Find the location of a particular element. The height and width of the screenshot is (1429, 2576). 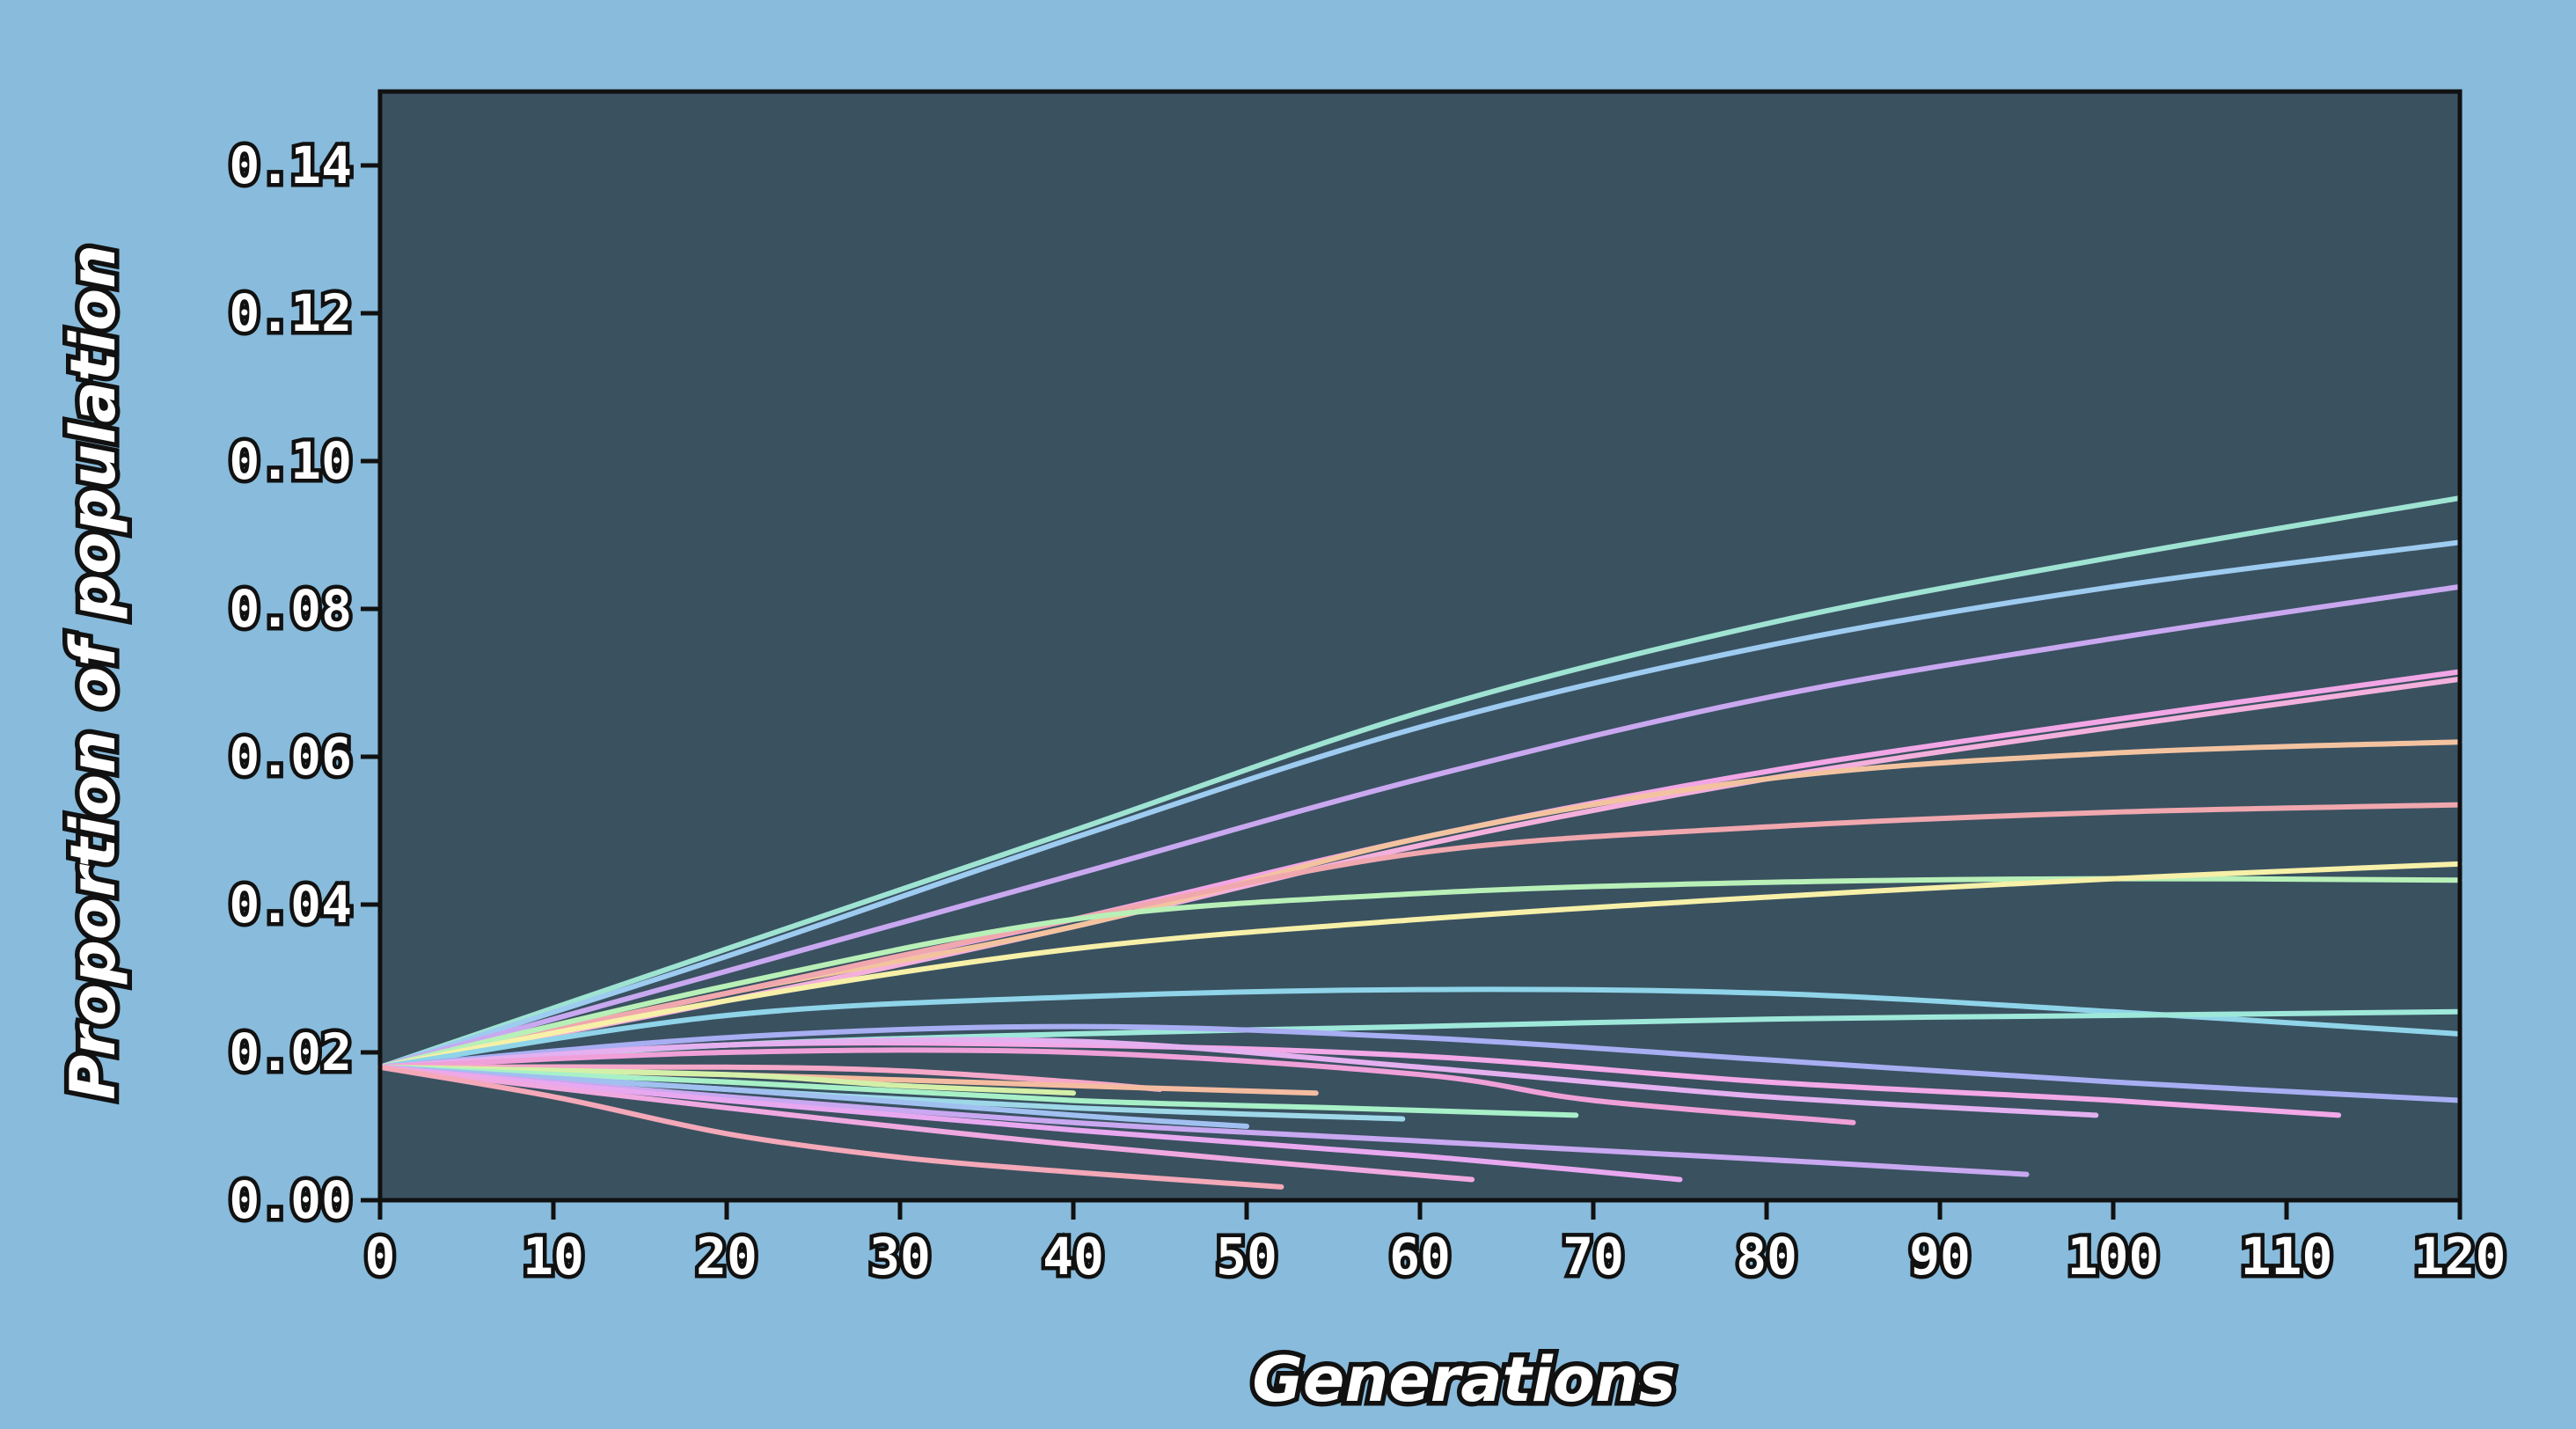

y-tick-label: 0.04 is located at coordinates (290, 904).